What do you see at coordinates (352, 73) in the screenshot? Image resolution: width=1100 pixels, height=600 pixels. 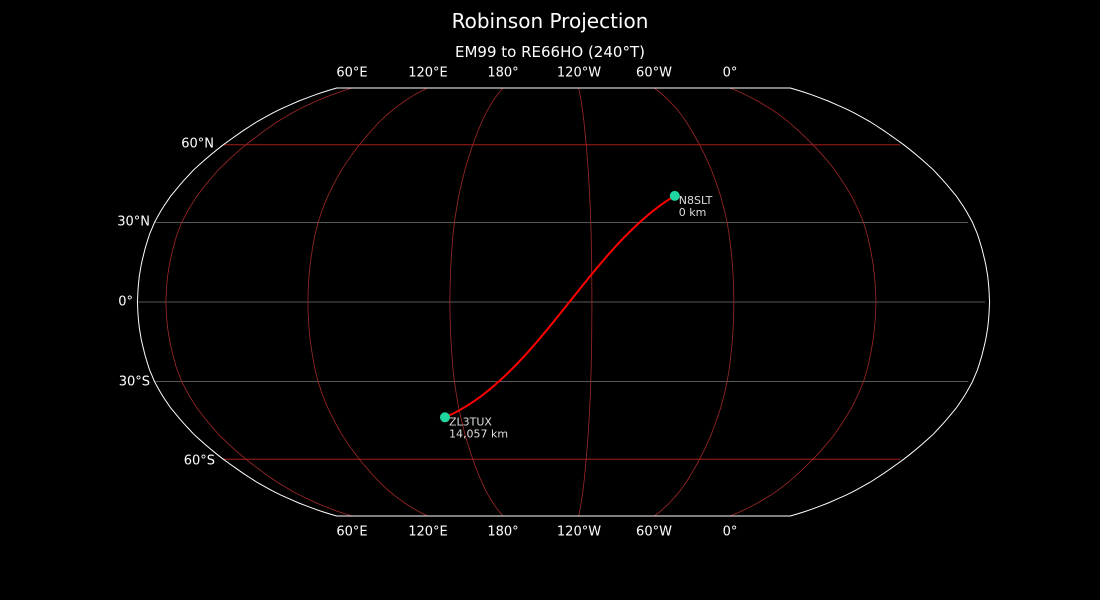 I see `lon-label-top: 60°E` at bounding box center [352, 73].